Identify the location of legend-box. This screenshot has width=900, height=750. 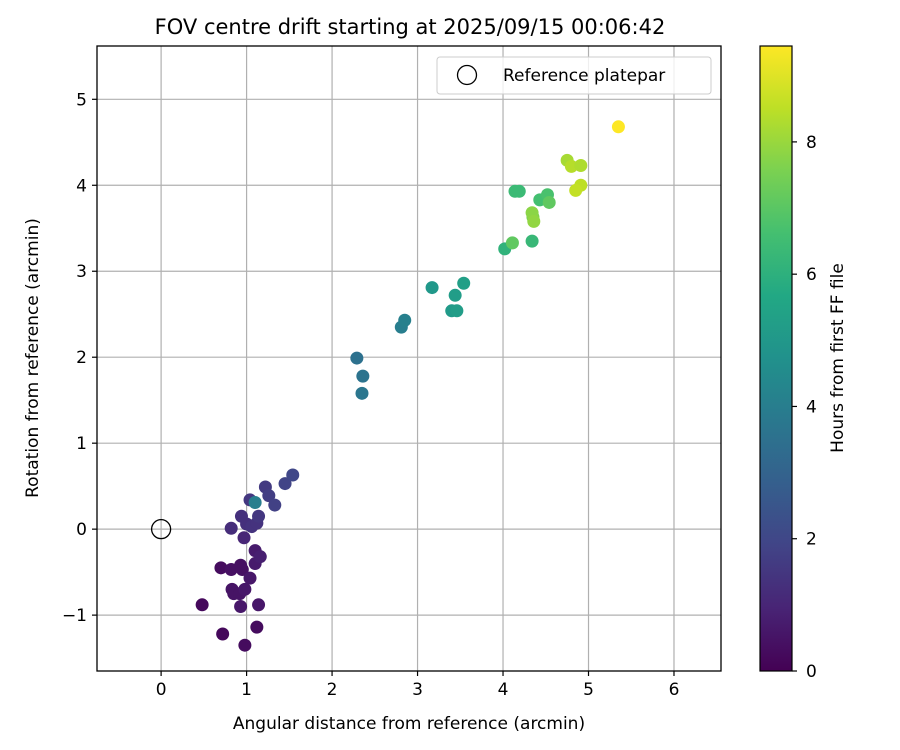
(574, 75).